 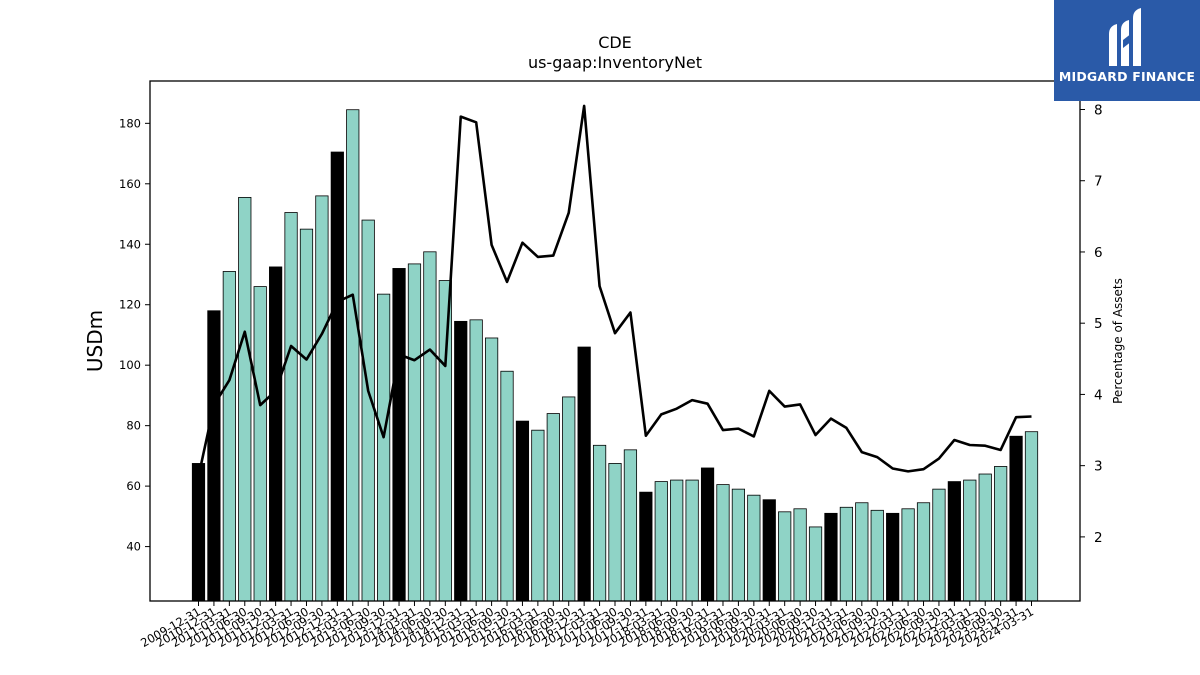 I want to click on y2-tick-label: 4, so click(x=1098, y=395).